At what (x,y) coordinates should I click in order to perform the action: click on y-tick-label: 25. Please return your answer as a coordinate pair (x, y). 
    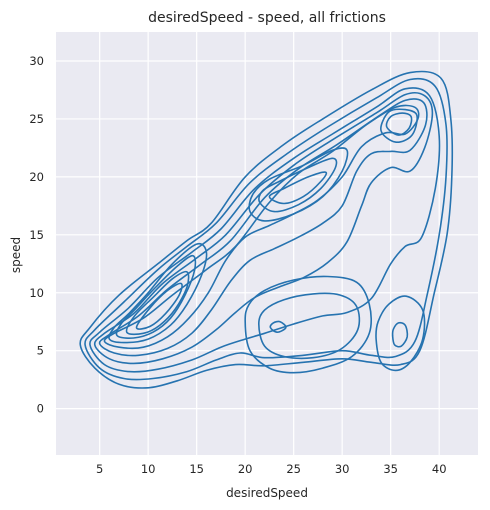
    Looking at the image, I should click on (36, 119).